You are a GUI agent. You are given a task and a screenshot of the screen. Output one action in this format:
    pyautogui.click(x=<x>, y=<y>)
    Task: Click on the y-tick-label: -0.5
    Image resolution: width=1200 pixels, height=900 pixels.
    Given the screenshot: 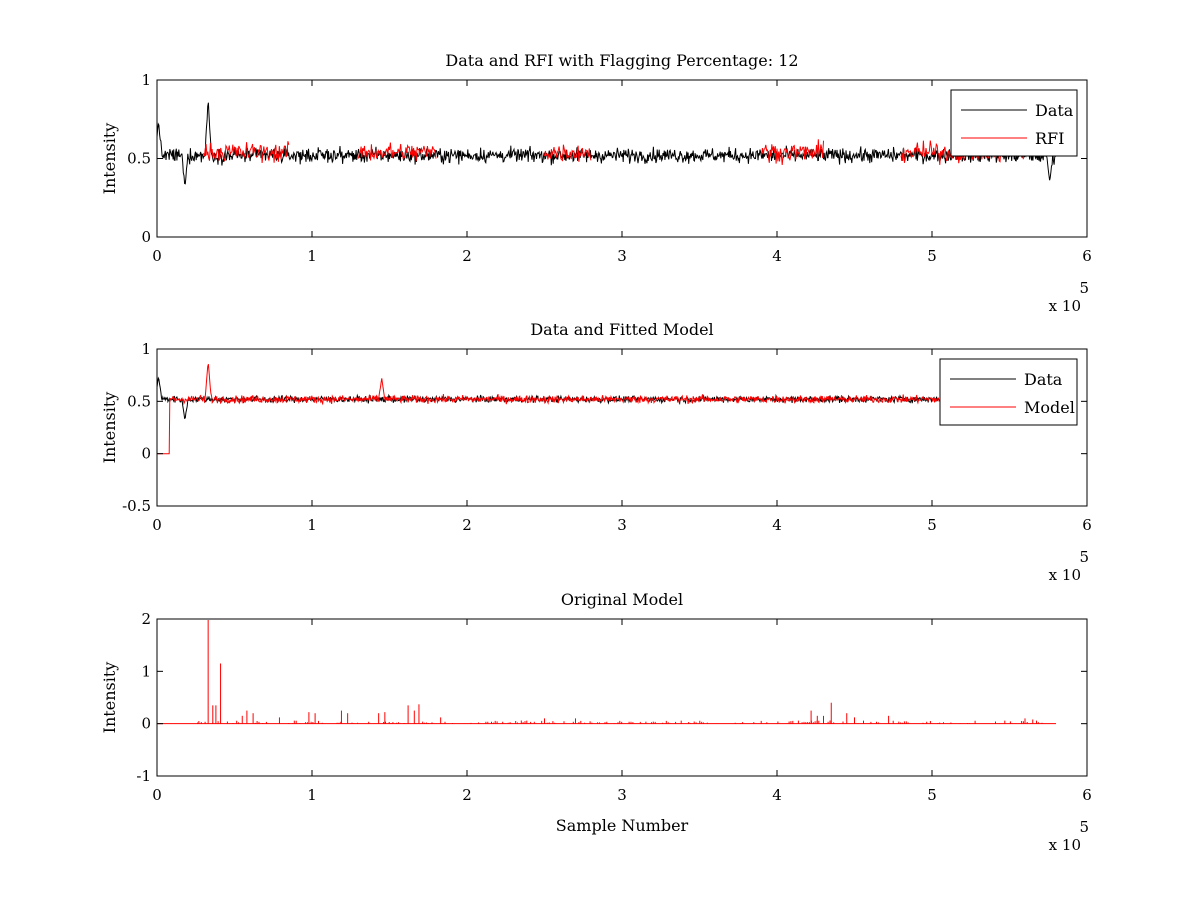 What is the action you would take?
    pyautogui.click(x=136, y=506)
    